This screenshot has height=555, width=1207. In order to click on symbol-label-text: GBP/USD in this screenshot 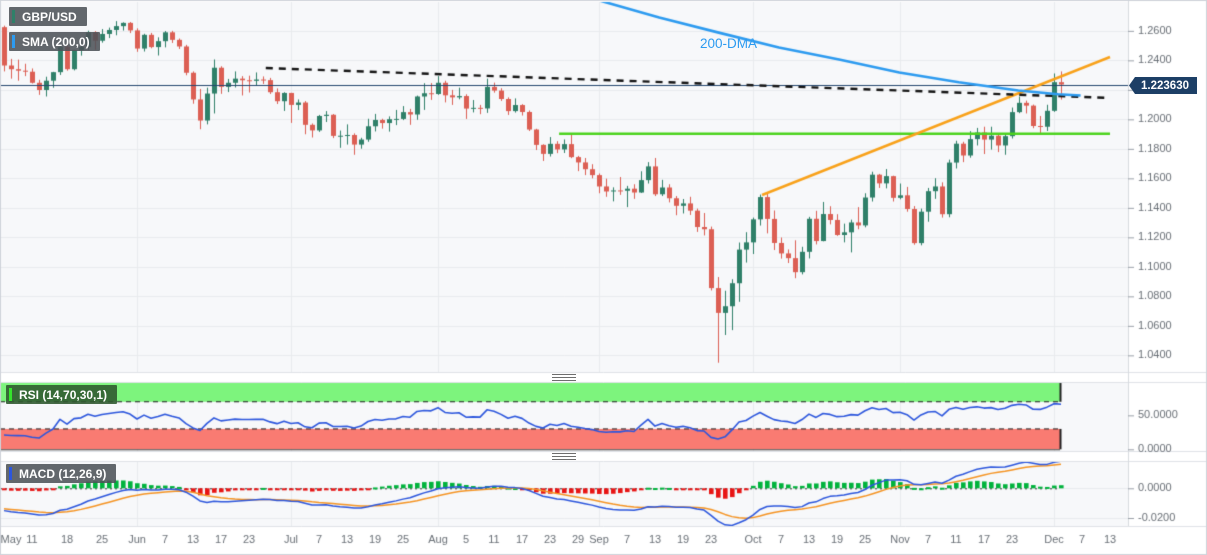, I will do `click(49, 16)`.